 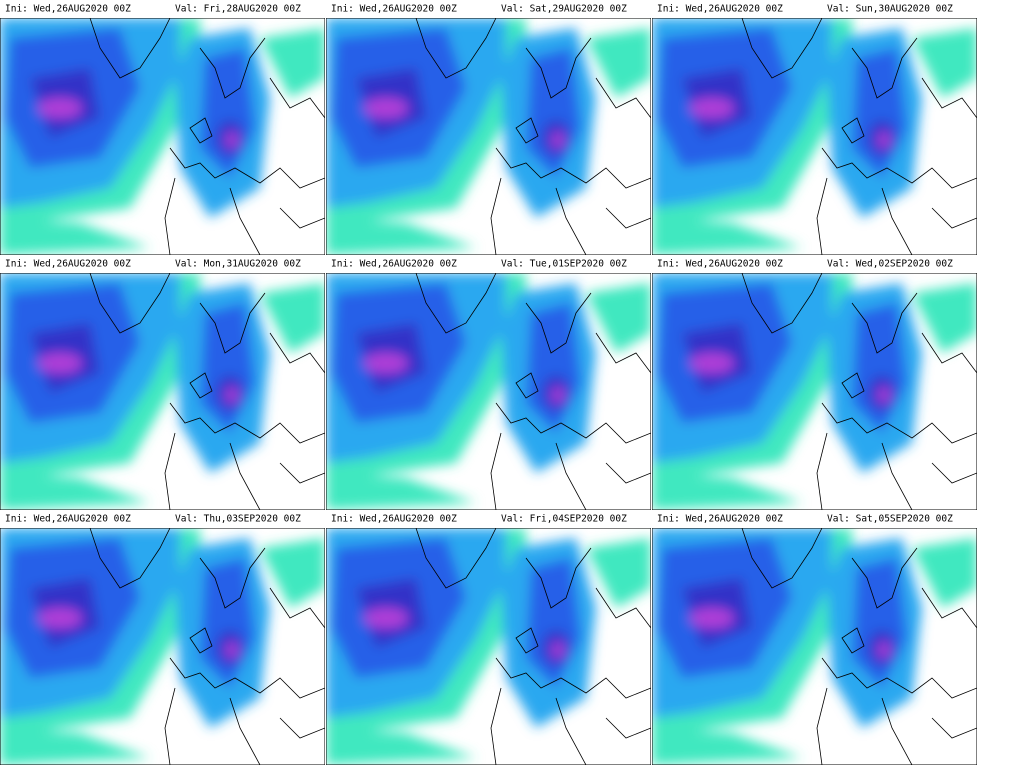 What do you see at coordinates (564, 9) in the screenshot?
I see `valid-time: Val: Sat,29AUG2020 00Z` at bounding box center [564, 9].